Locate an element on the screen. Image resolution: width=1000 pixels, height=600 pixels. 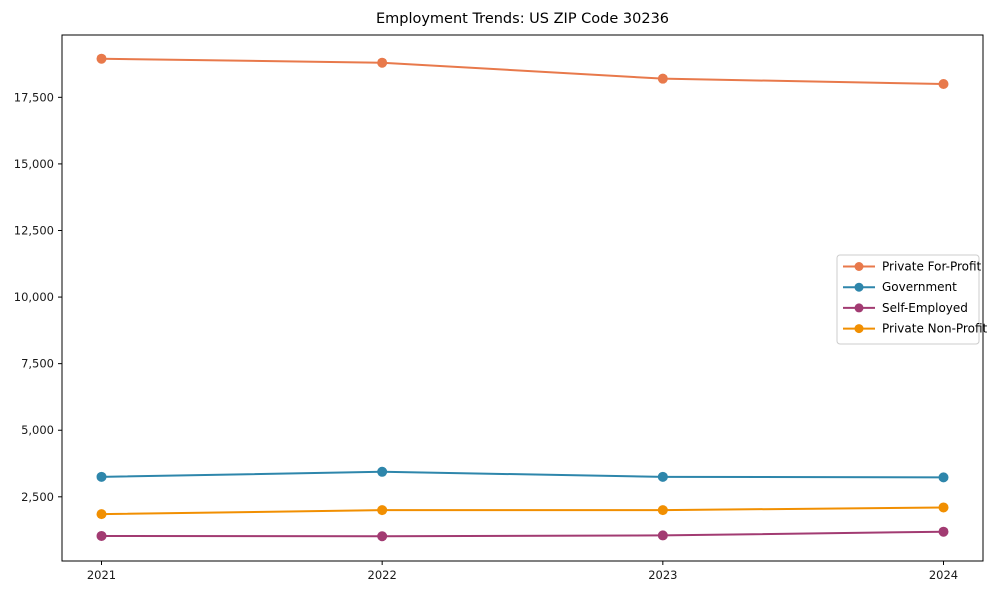
y-tick-label: 5,000 is located at coordinates (37, 430).